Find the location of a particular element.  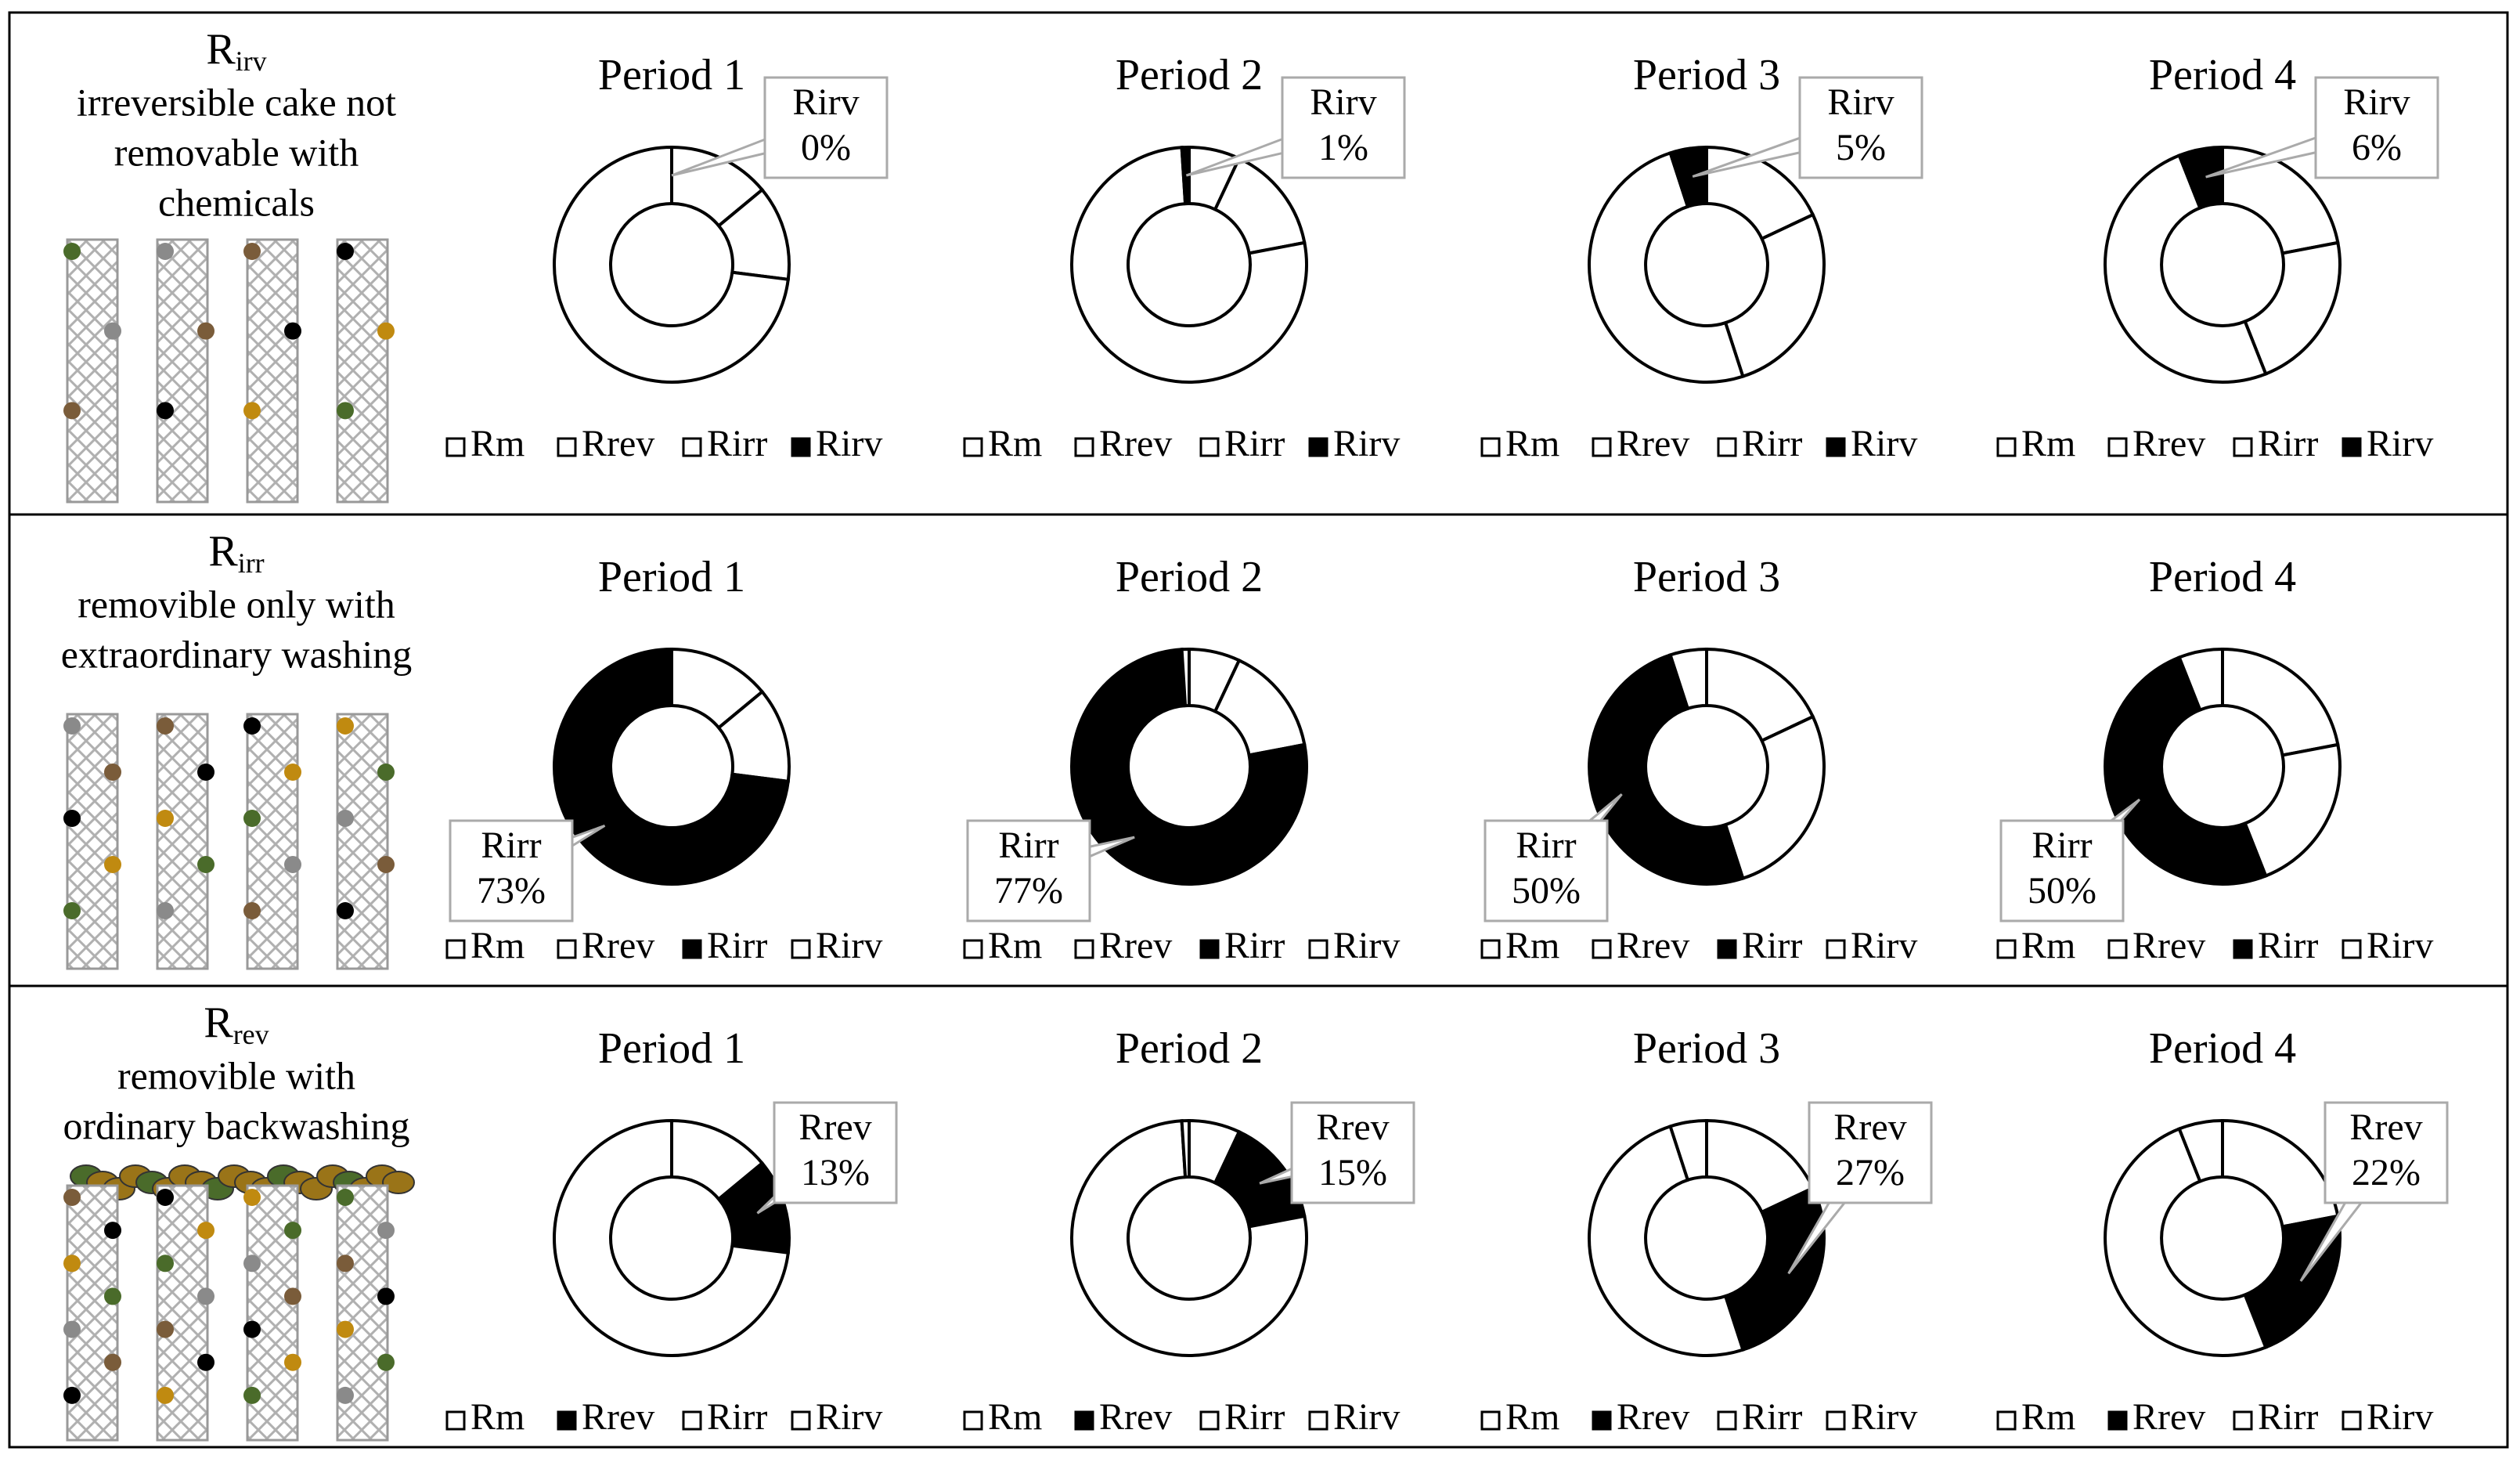

callout-category: Rrev is located at coordinates (1869, 1127).